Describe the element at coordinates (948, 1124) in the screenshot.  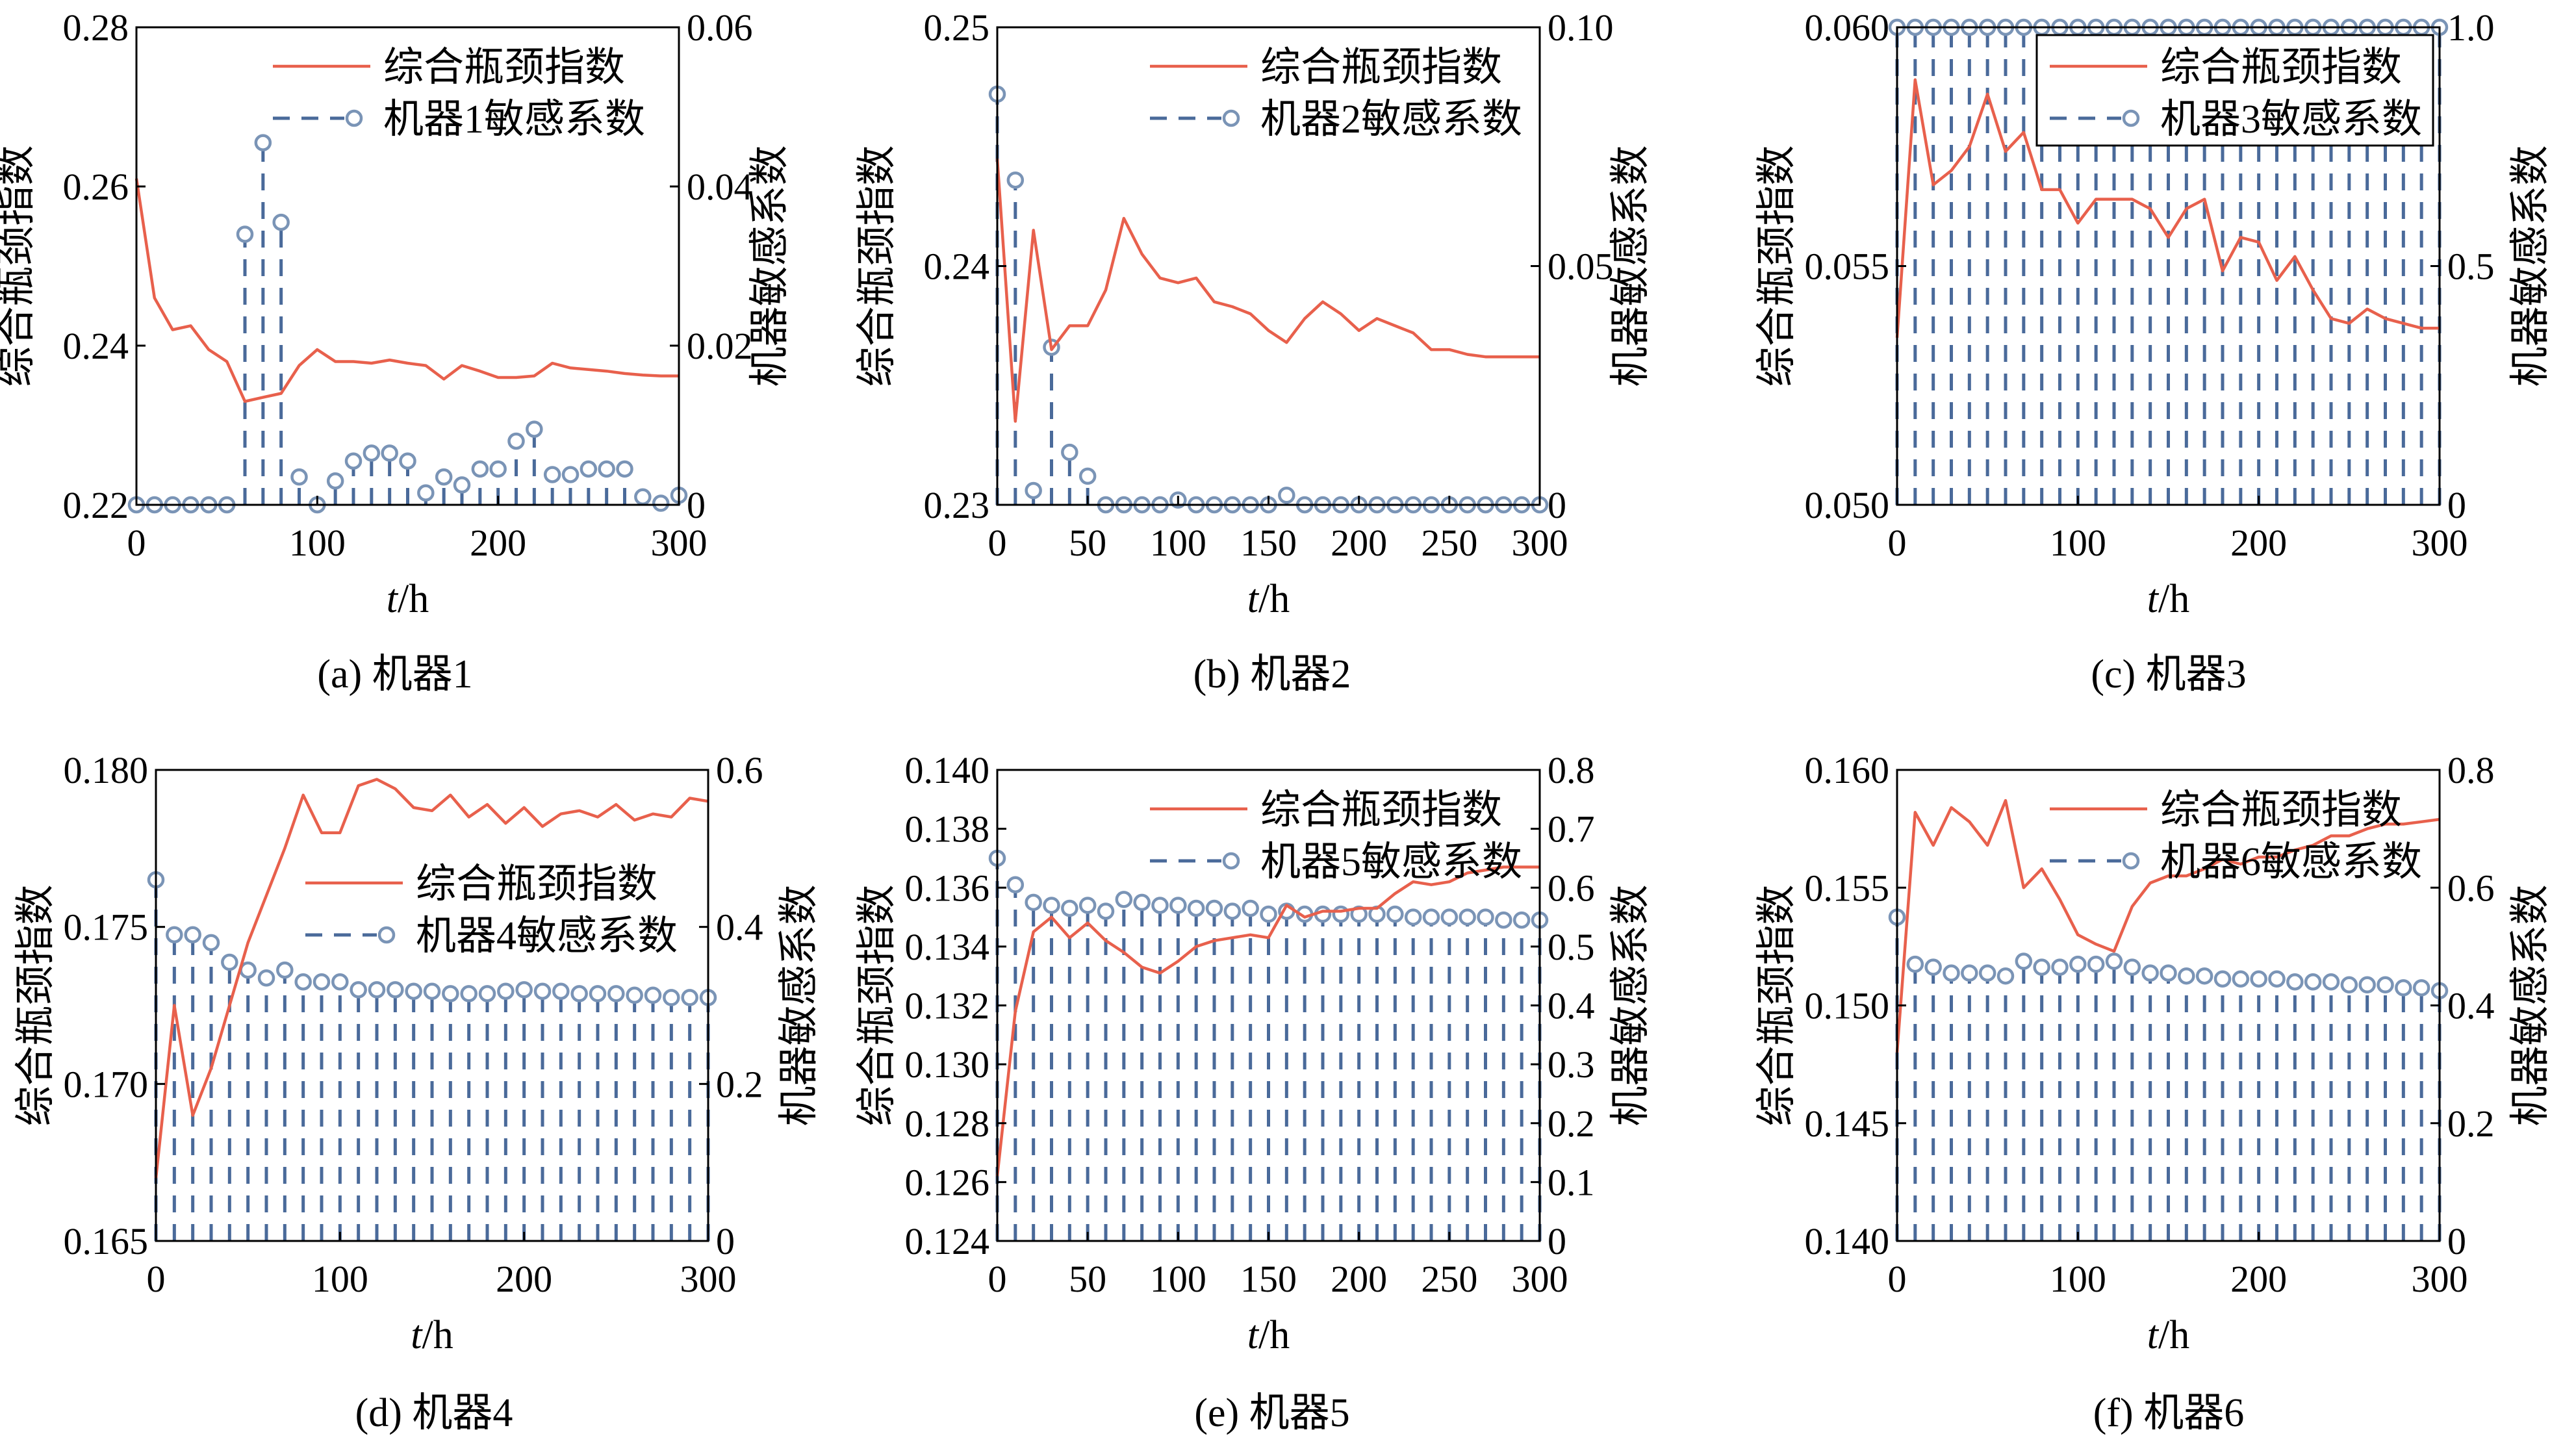
I see `y-left-tick-label: 0.128` at that location.